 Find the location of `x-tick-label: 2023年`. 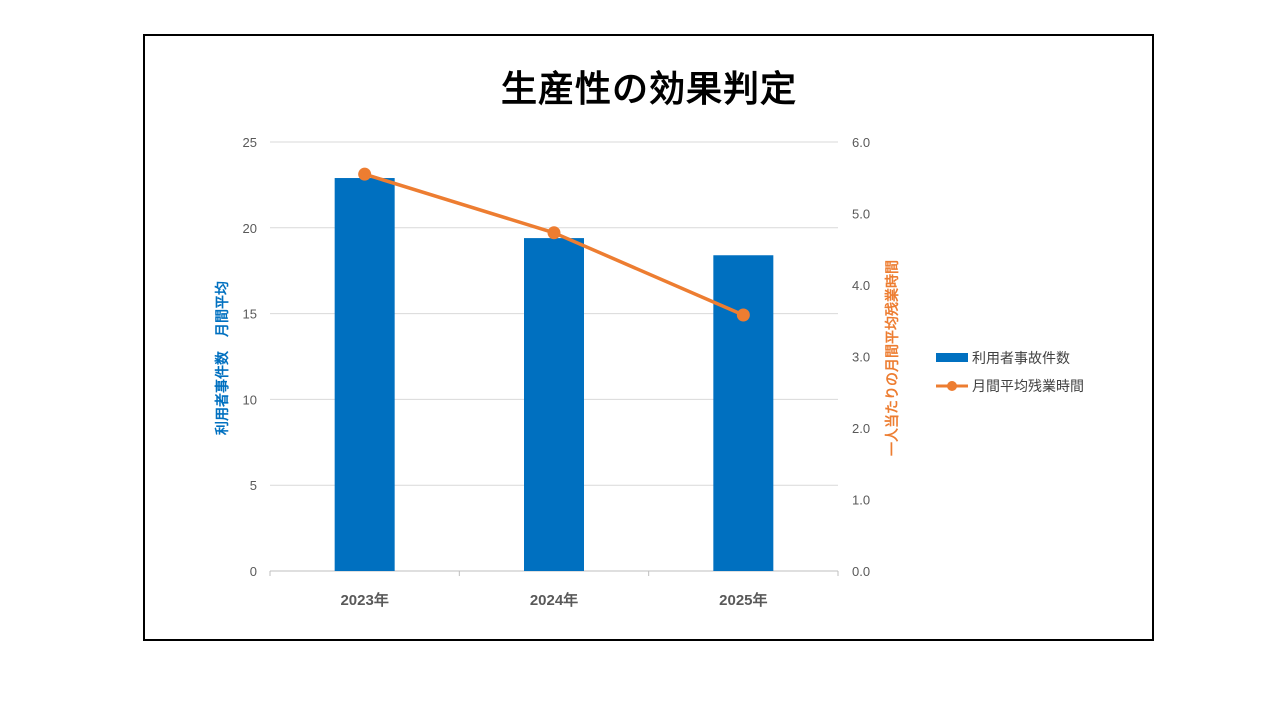

x-tick-label: 2023年 is located at coordinates (364, 600).